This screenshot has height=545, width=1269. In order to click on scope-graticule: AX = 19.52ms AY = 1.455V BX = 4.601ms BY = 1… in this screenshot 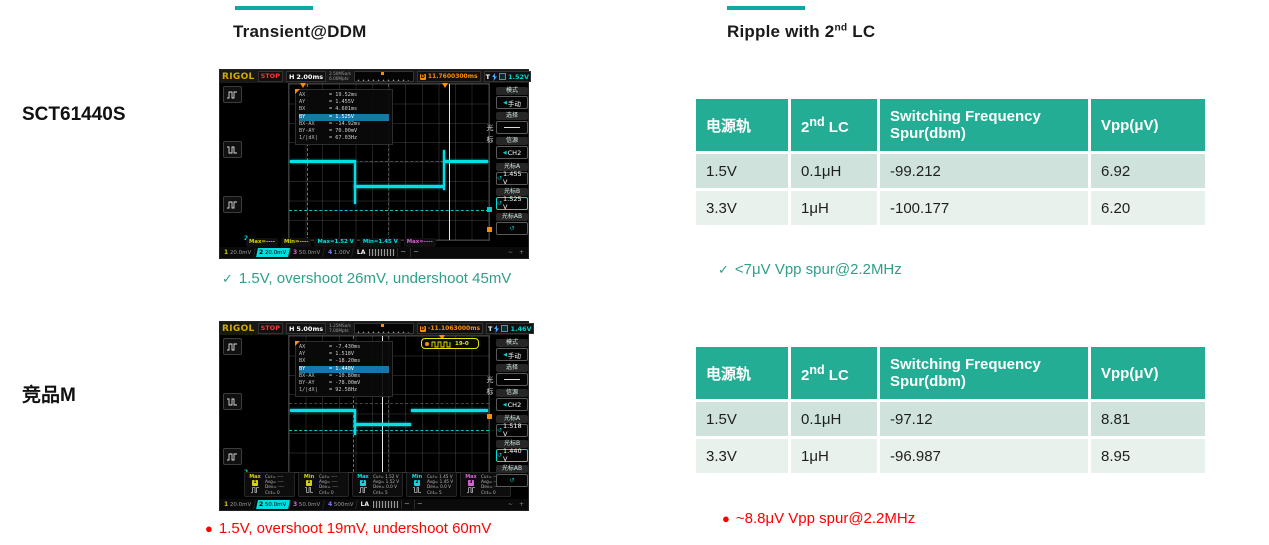, I will do `click(390, 162)`.